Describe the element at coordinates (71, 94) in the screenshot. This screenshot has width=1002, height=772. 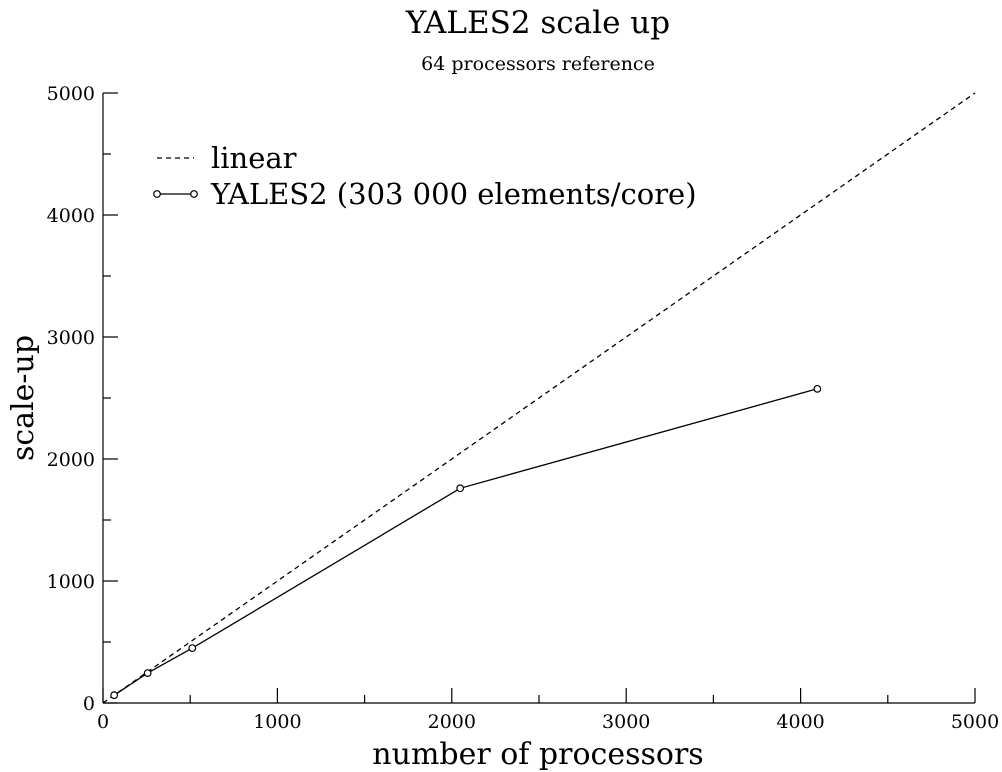
I see `y-tick-label: 5000` at that location.